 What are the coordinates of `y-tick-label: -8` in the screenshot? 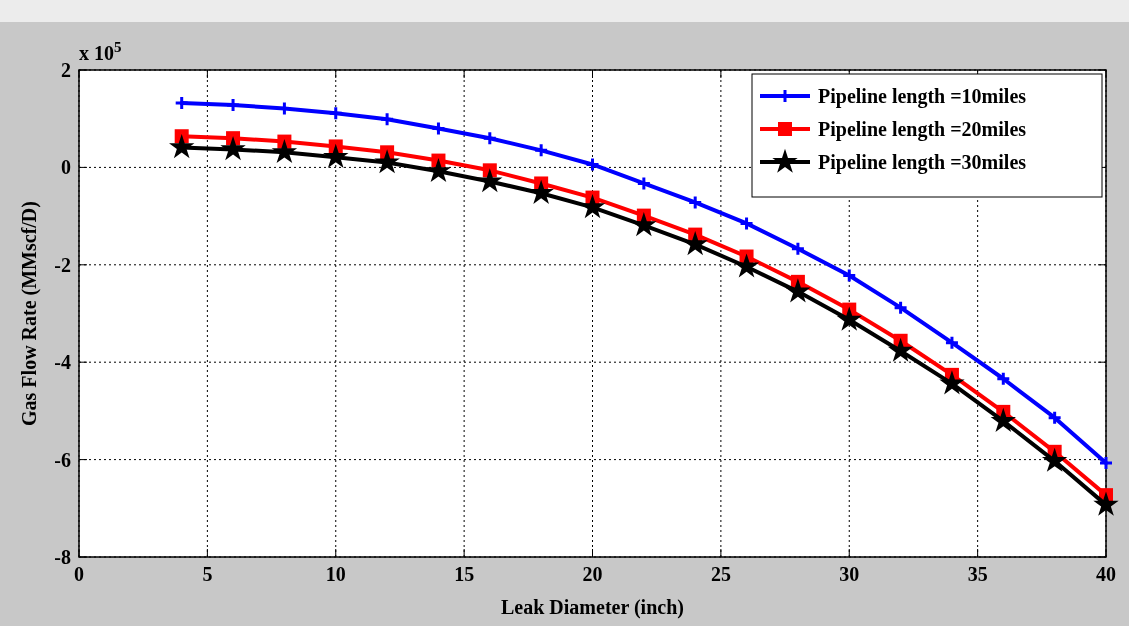 It's located at (62, 557).